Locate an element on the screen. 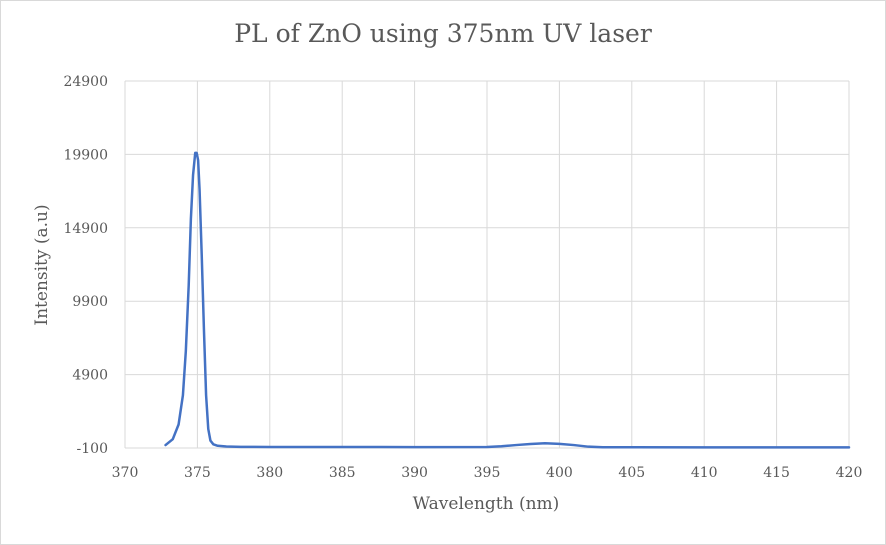 This screenshot has height=545, width=886. x-tick-label-6: 400 is located at coordinates (559, 473).